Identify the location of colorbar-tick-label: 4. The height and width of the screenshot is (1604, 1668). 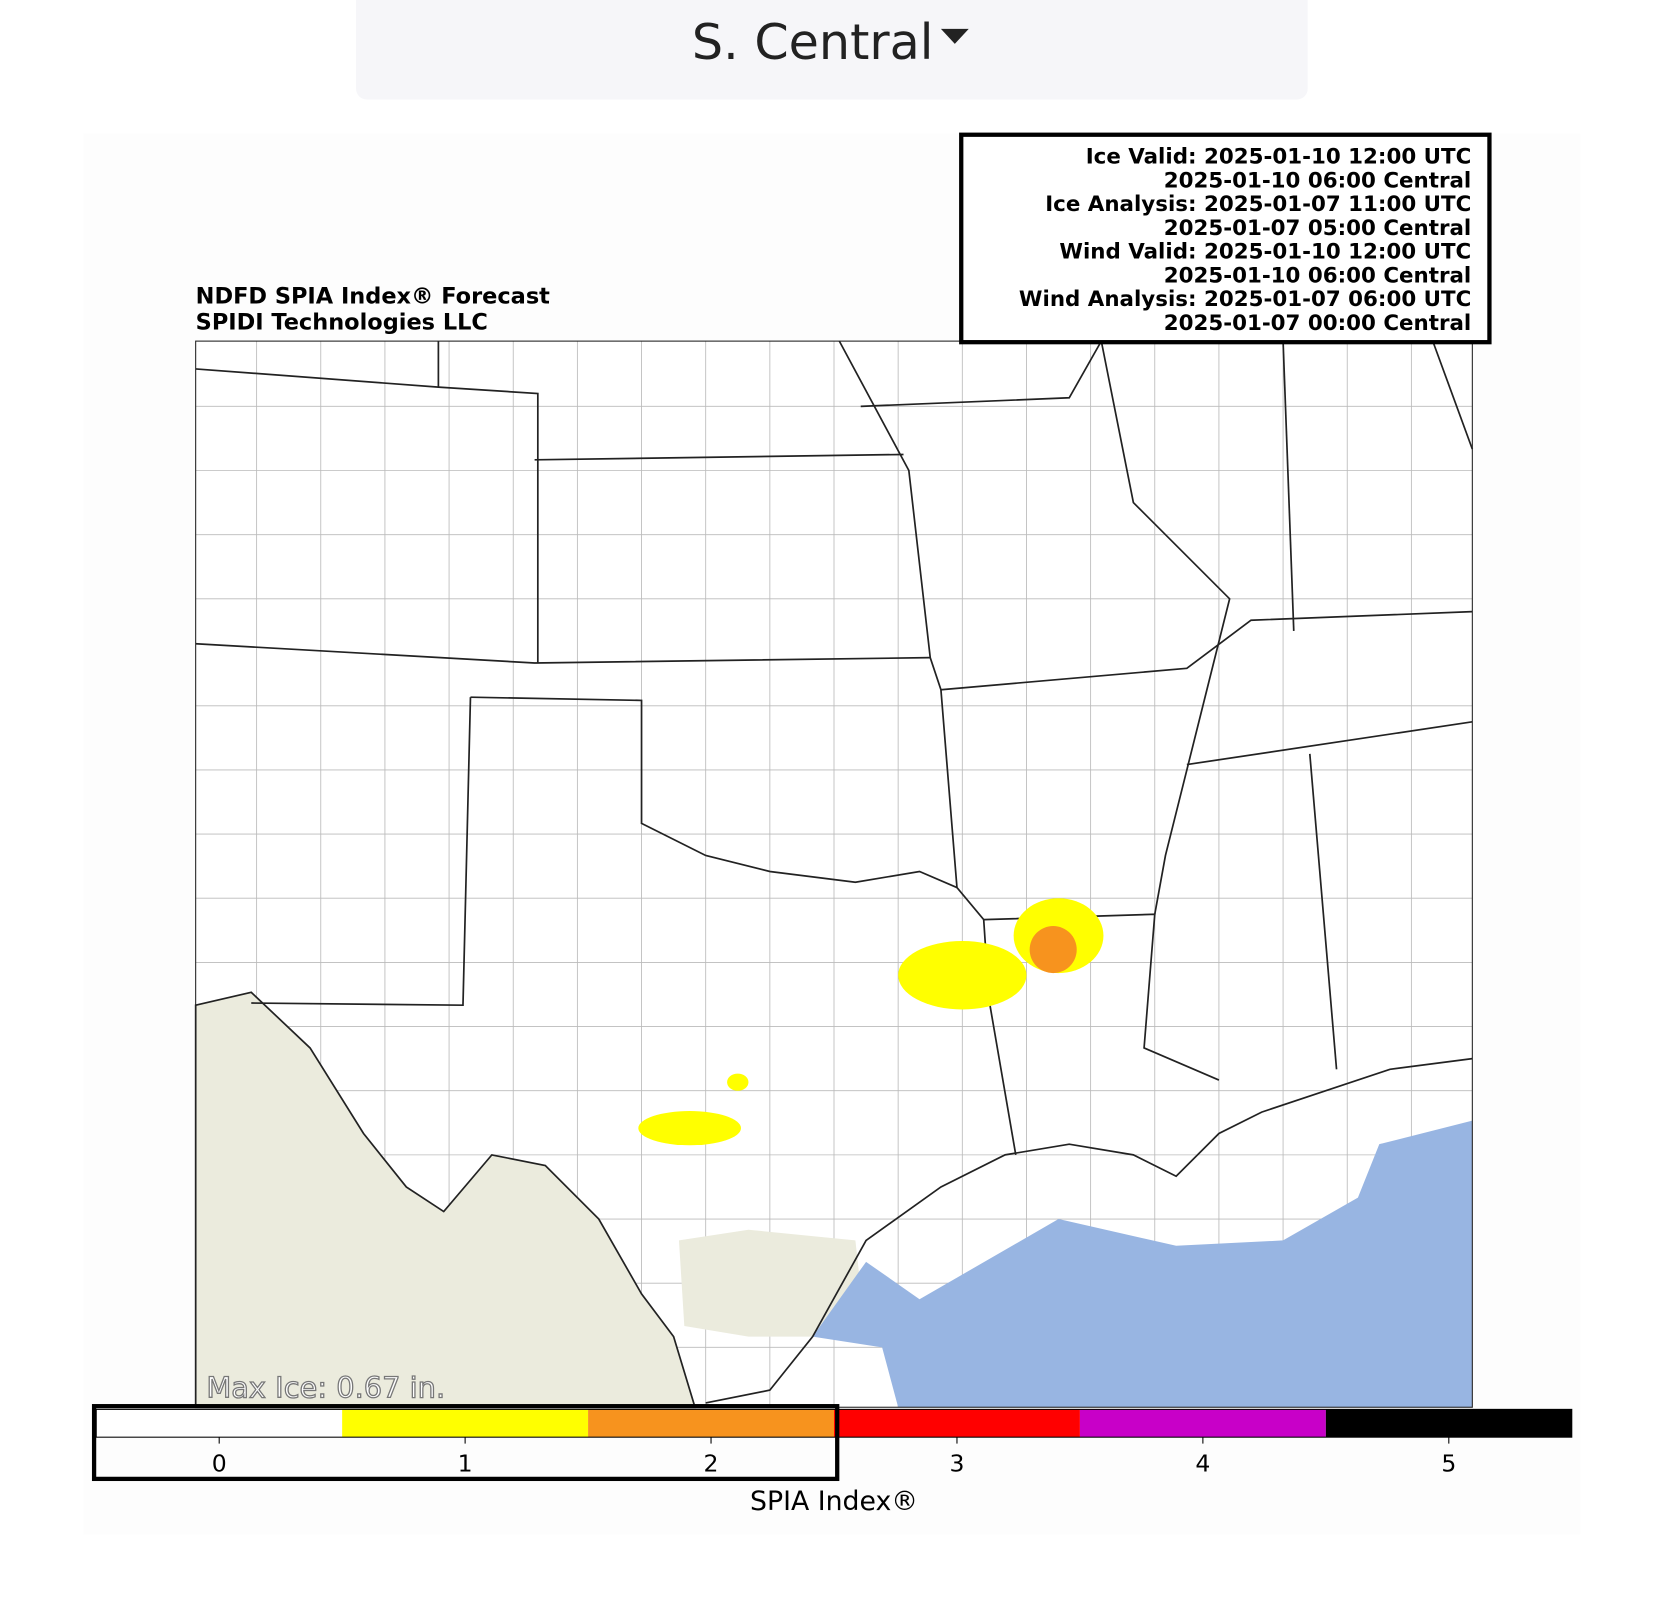
(1202, 1463).